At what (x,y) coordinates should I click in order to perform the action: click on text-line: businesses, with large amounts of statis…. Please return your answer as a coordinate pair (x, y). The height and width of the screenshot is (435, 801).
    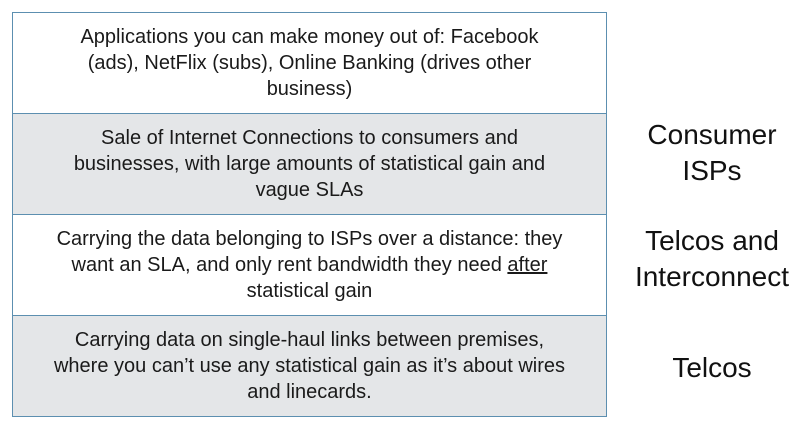
    Looking at the image, I should click on (309, 164).